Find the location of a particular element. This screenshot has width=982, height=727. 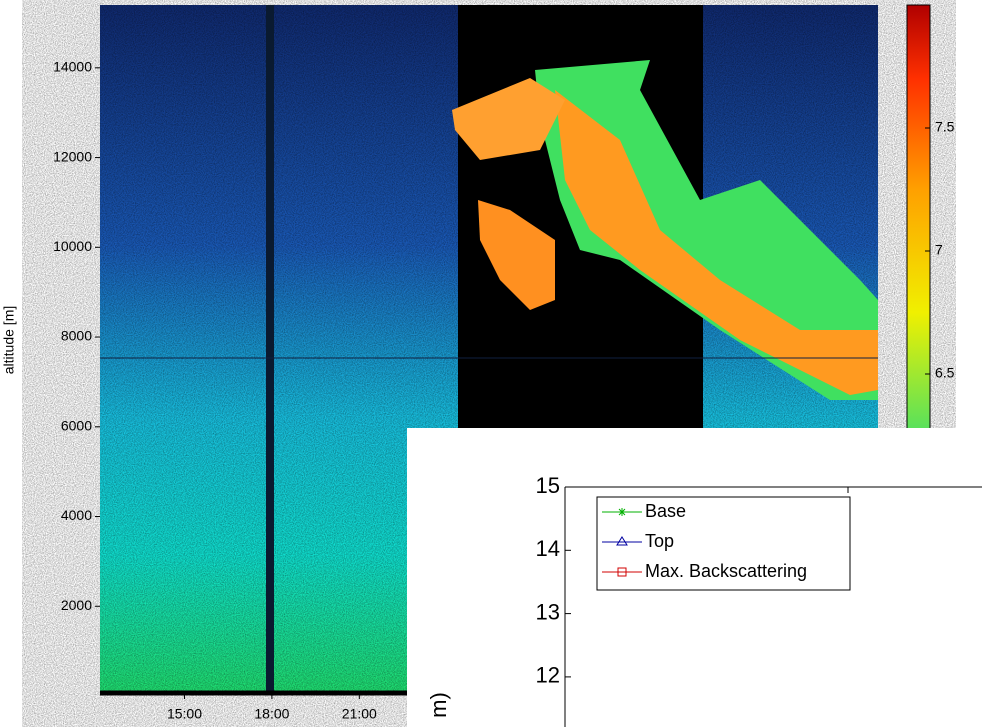

x-tick-label: 21:00 is located at coordinates (359, 714).